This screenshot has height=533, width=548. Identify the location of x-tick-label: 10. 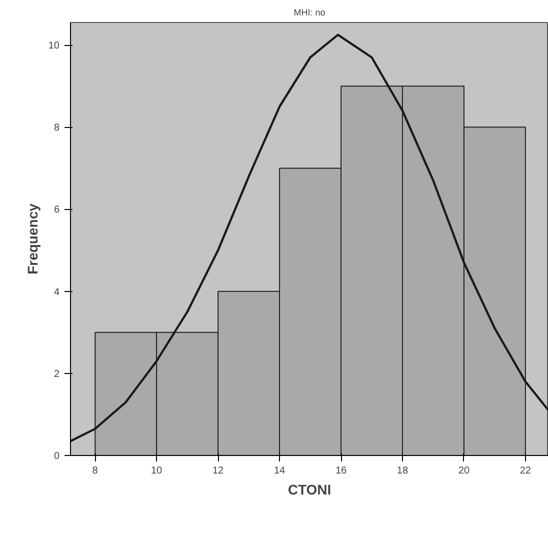
(157, 471).